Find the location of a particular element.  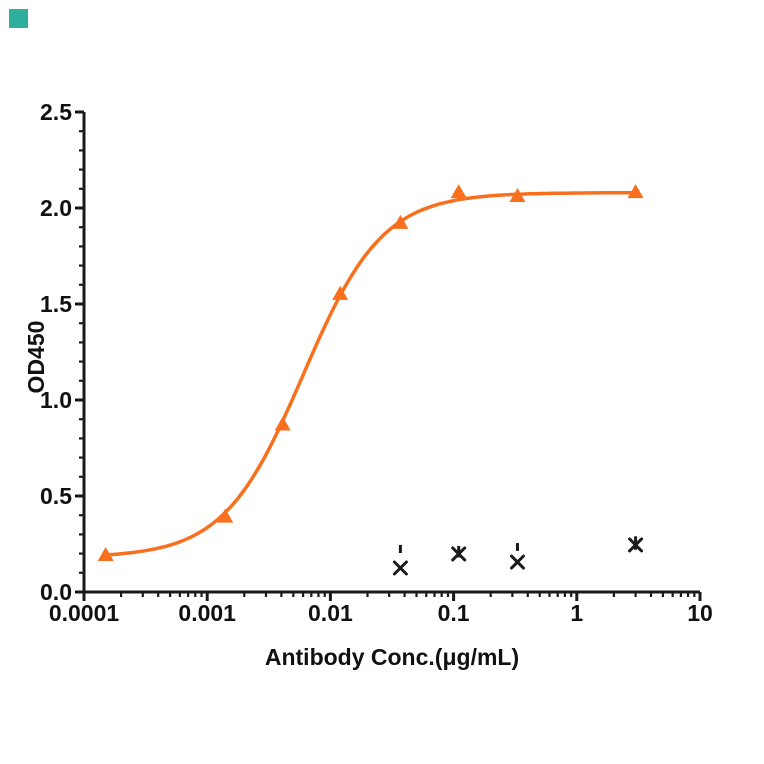

y-tick-label: 0.0 is located at coordinates (56, 592).